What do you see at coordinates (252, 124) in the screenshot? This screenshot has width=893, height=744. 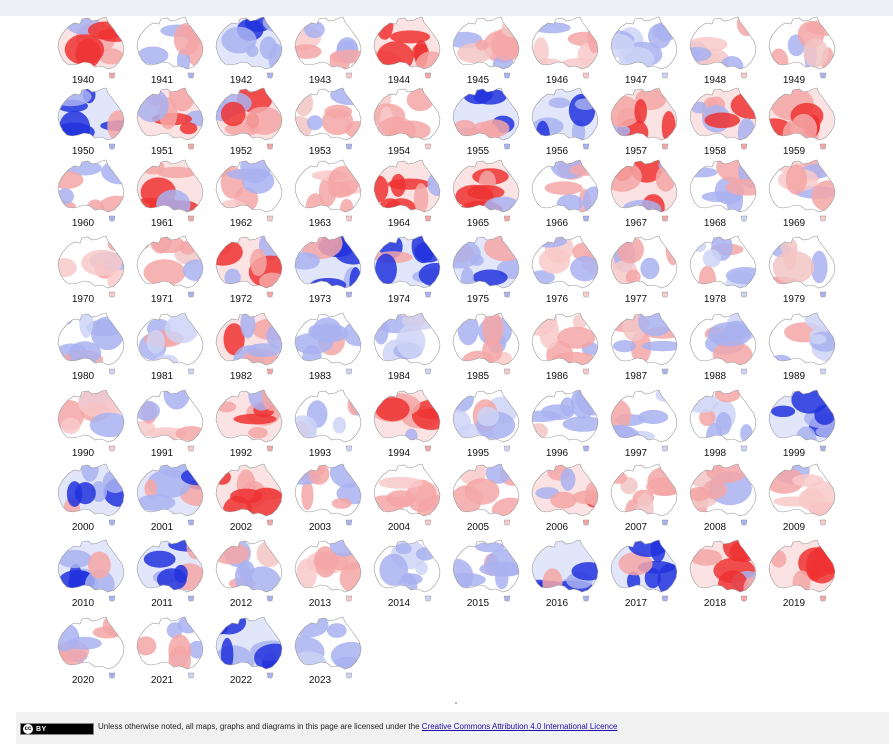 I see `map-1952: 1952` at bounding box center [252, 124].